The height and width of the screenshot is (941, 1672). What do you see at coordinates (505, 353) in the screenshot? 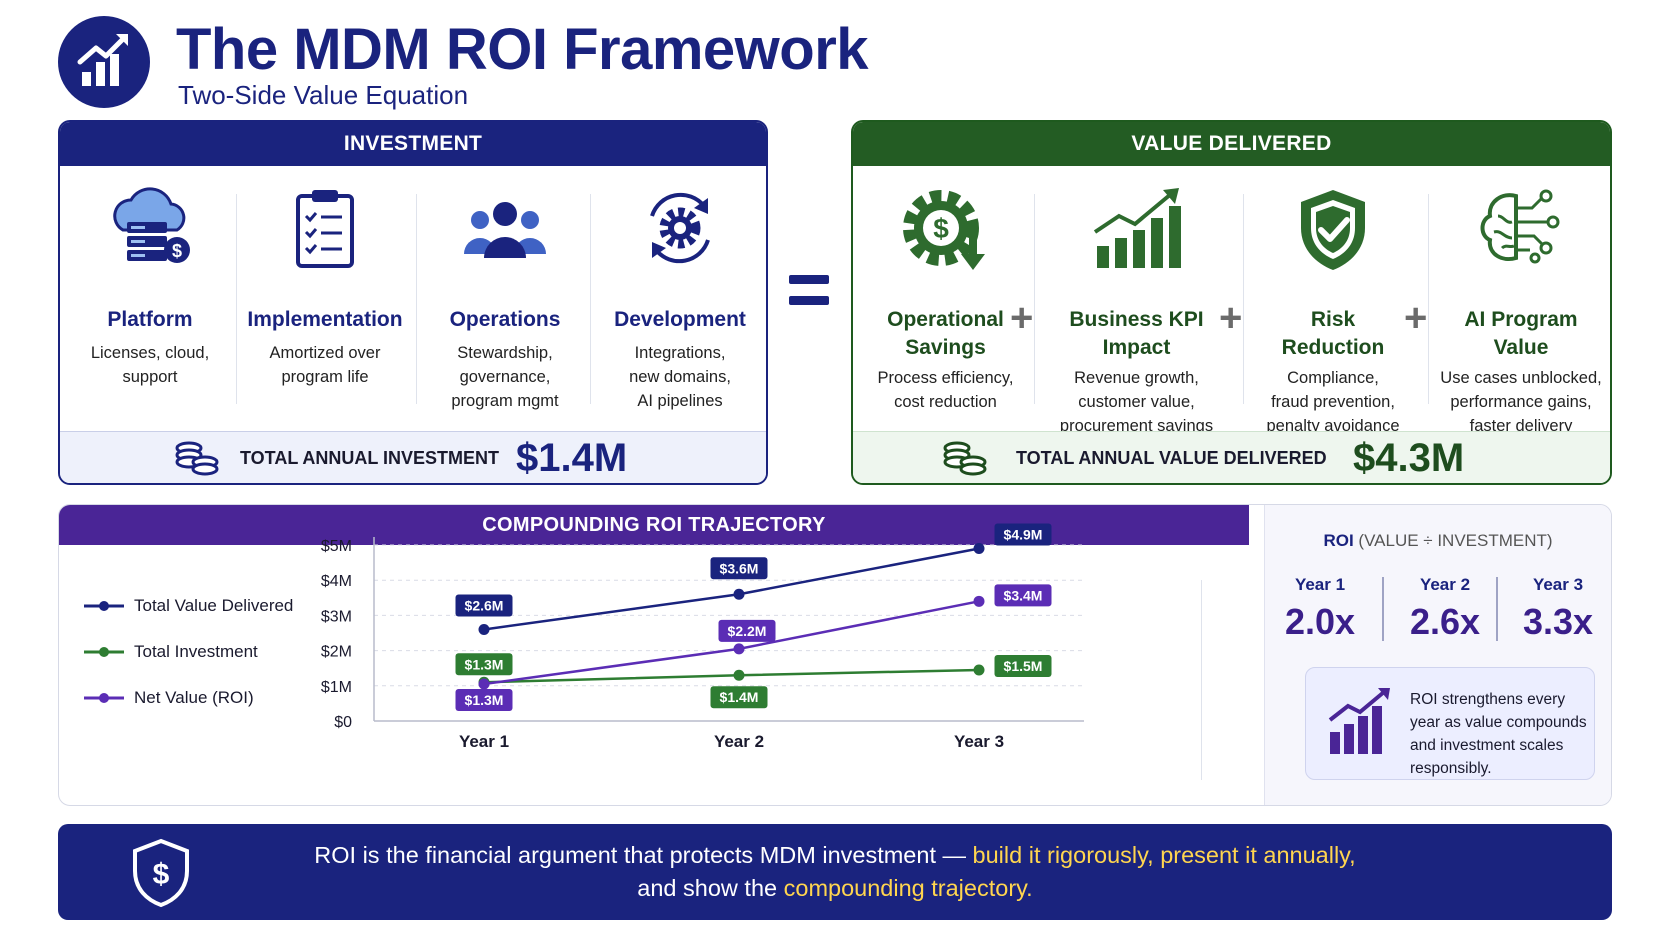
I see `desc-line: Stewardship,` at bounding box center [505, 353].